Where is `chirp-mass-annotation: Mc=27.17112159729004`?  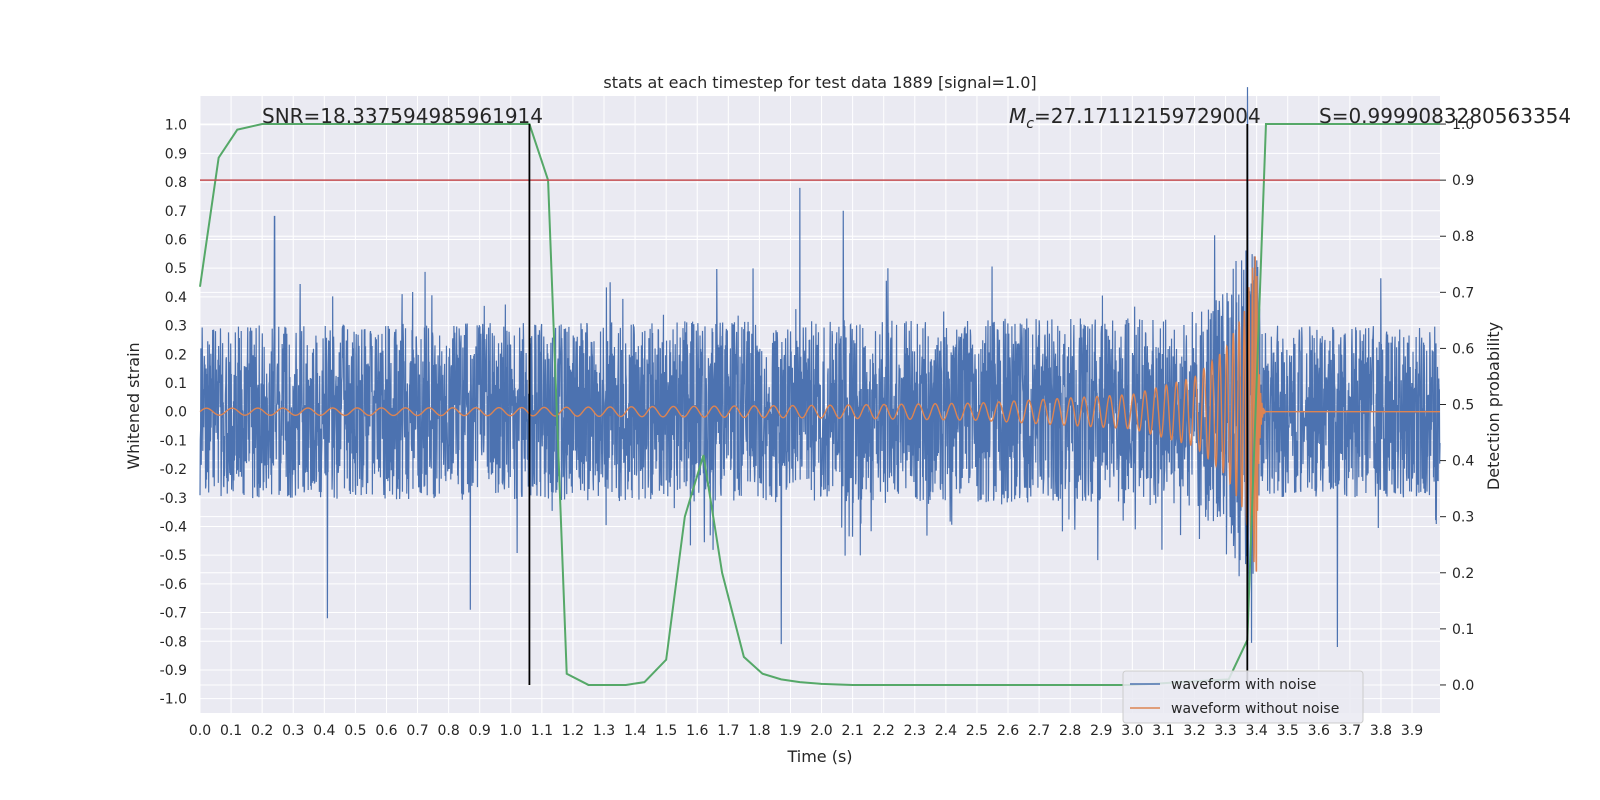
chirp-mass-annotation: Mc=27.17112159729004 is located at coordinates (1135, 118).